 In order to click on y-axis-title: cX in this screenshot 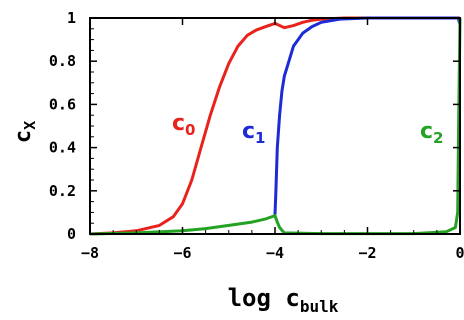, I will do `click(25, 132)`.